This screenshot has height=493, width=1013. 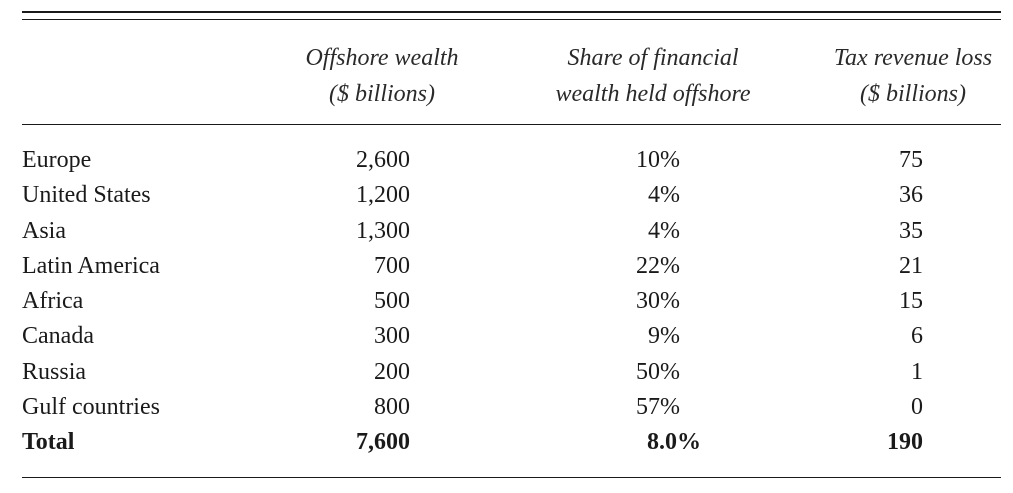 I want to click on tax-cell: 21, so click(x=911, y=266).